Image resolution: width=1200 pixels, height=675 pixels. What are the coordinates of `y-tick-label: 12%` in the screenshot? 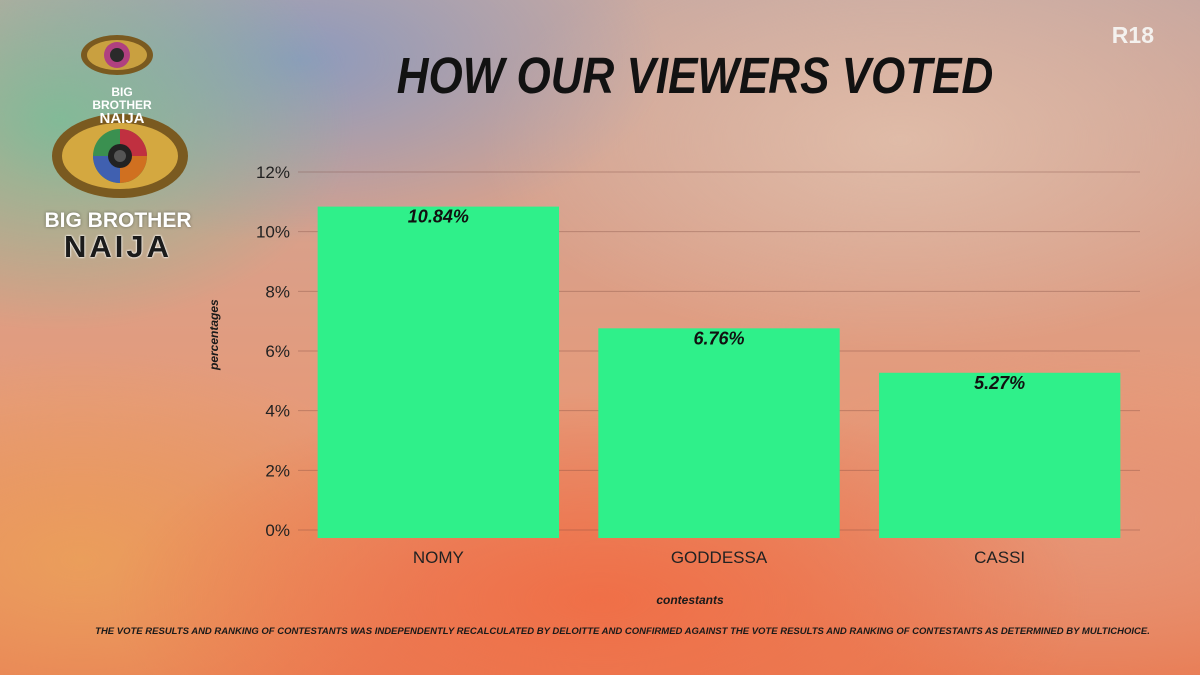 It's located at (273, 172).